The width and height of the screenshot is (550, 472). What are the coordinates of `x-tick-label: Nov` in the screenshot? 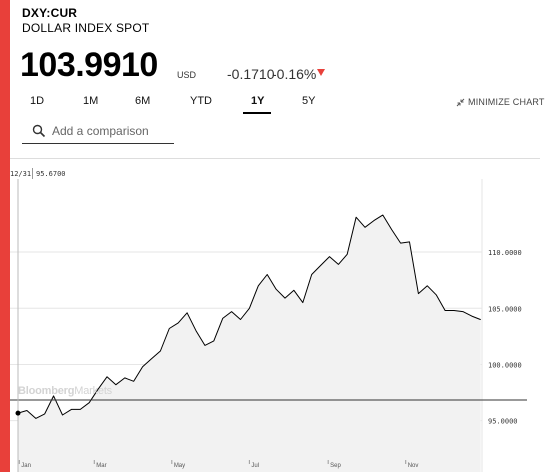 It's located at (413, 466).